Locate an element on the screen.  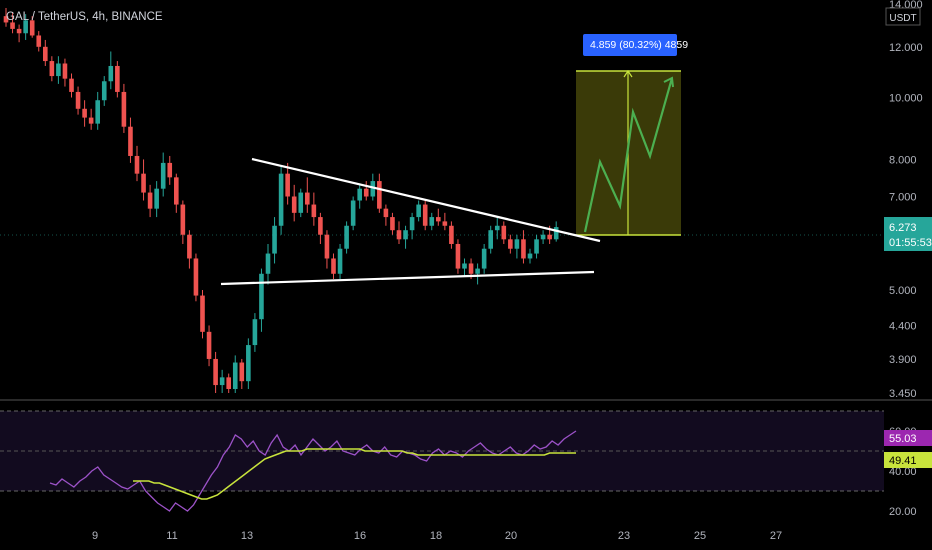
last-price-label: 6.273 is located at coordinates (903, 228).